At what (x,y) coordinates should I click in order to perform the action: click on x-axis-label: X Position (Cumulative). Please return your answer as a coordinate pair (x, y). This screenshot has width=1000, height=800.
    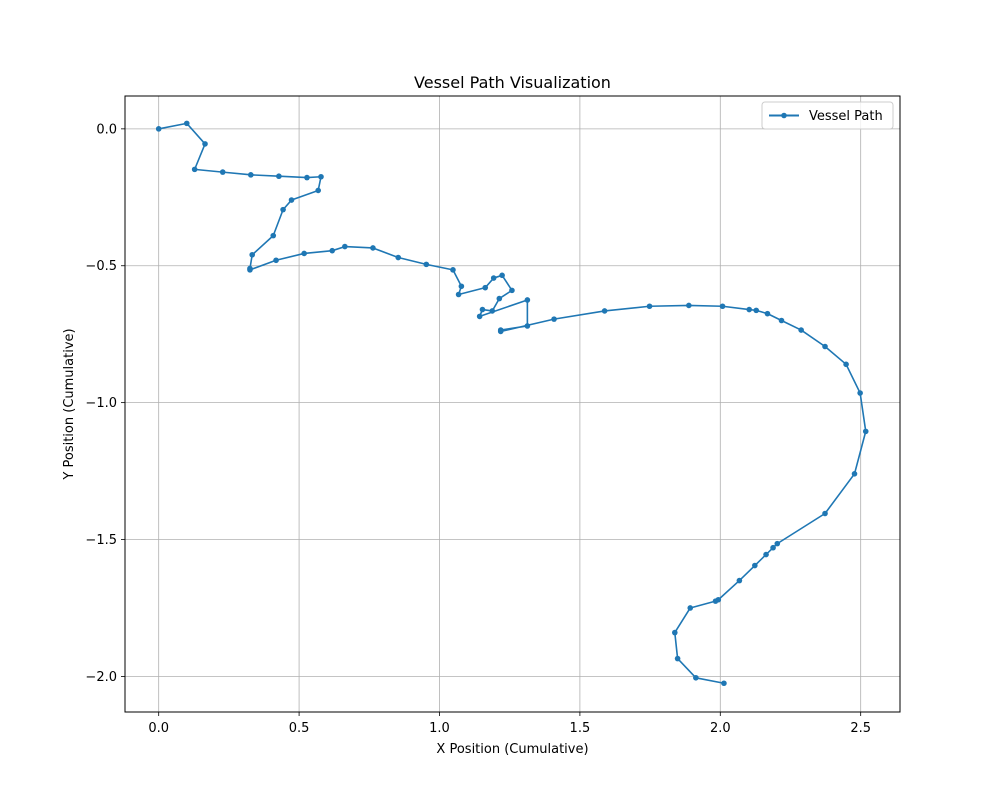
    Looking at the image, I should click on (512, 749).